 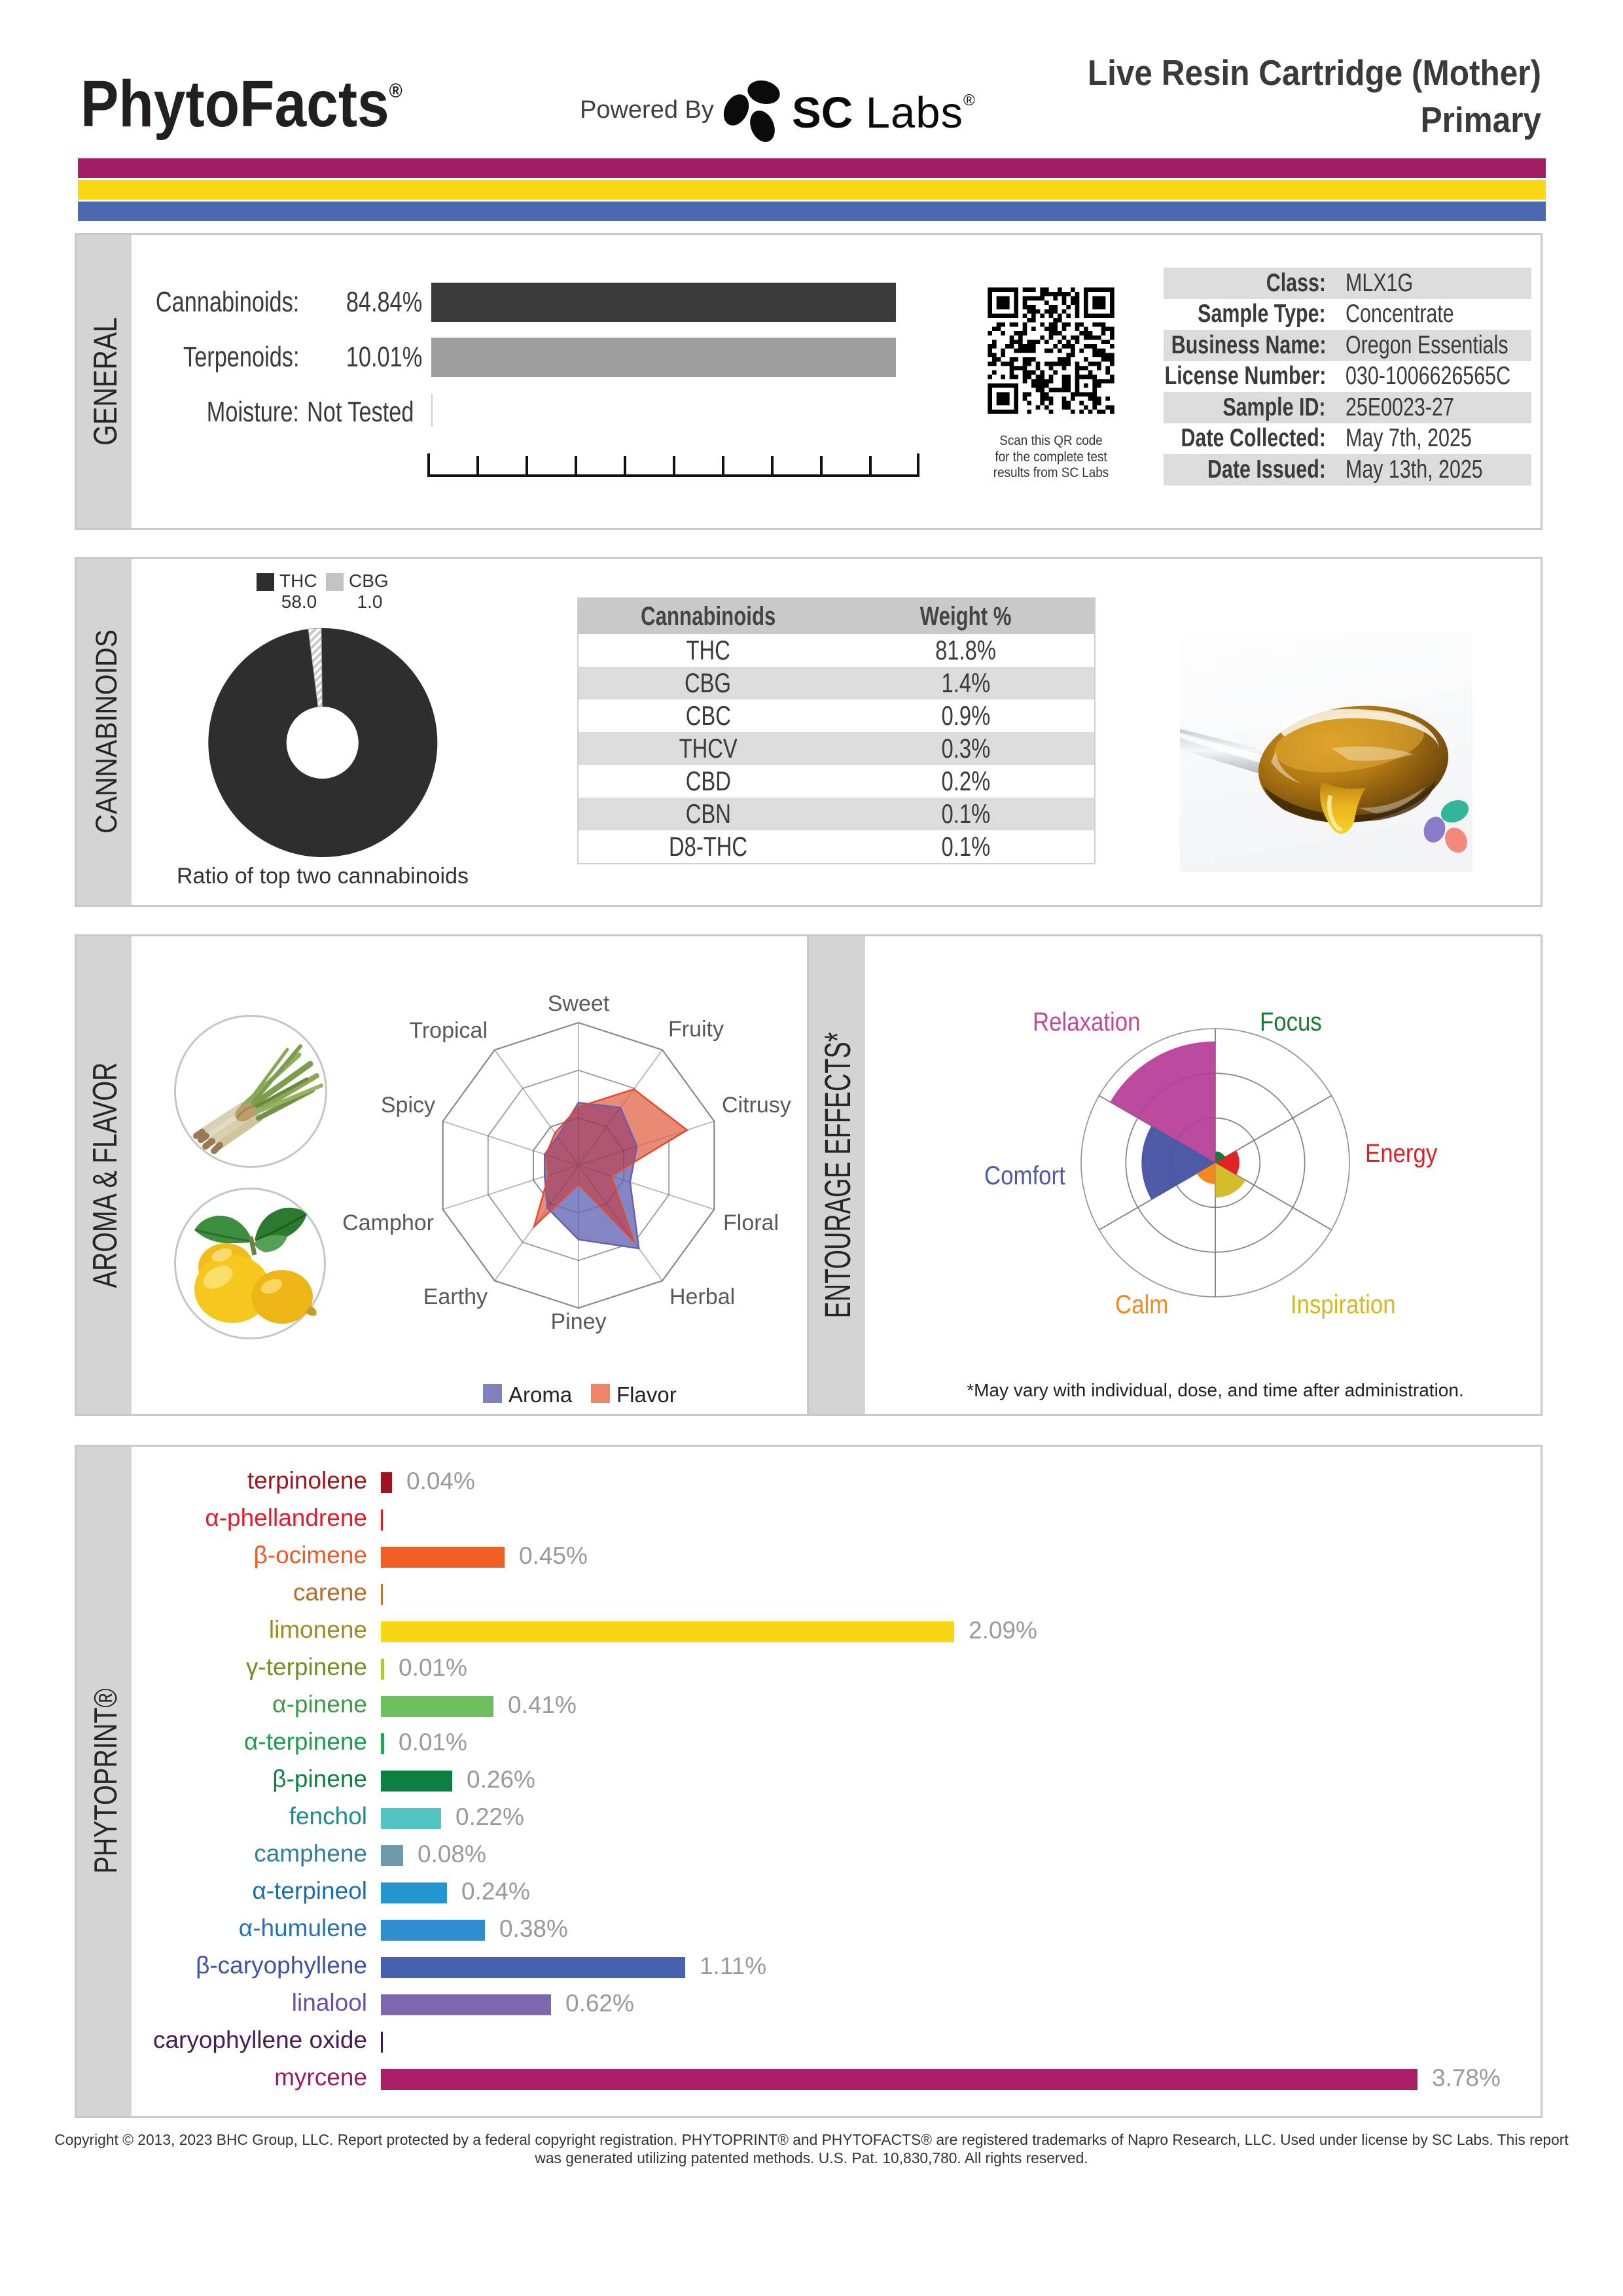 What do you see at coordinates (106, 1782) in the screenshot?
I see `svg-text: PHYTOPRINT®` at bounding box center [106, 1782].